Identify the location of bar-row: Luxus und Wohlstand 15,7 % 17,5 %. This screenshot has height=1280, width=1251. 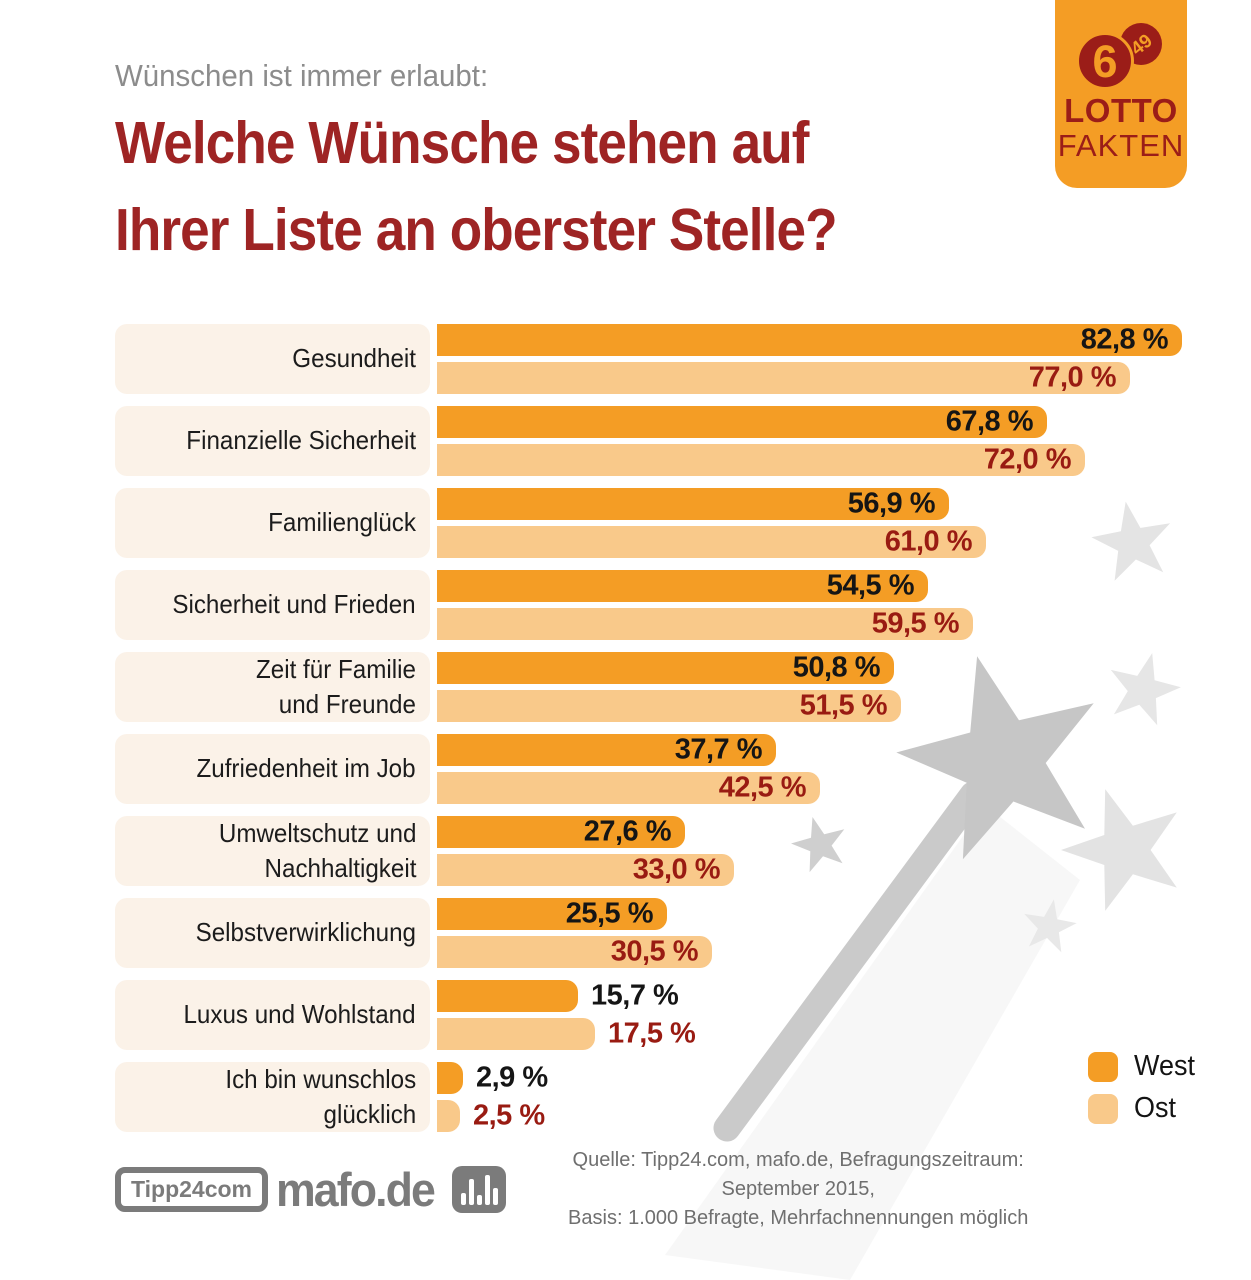
(675, 1015).